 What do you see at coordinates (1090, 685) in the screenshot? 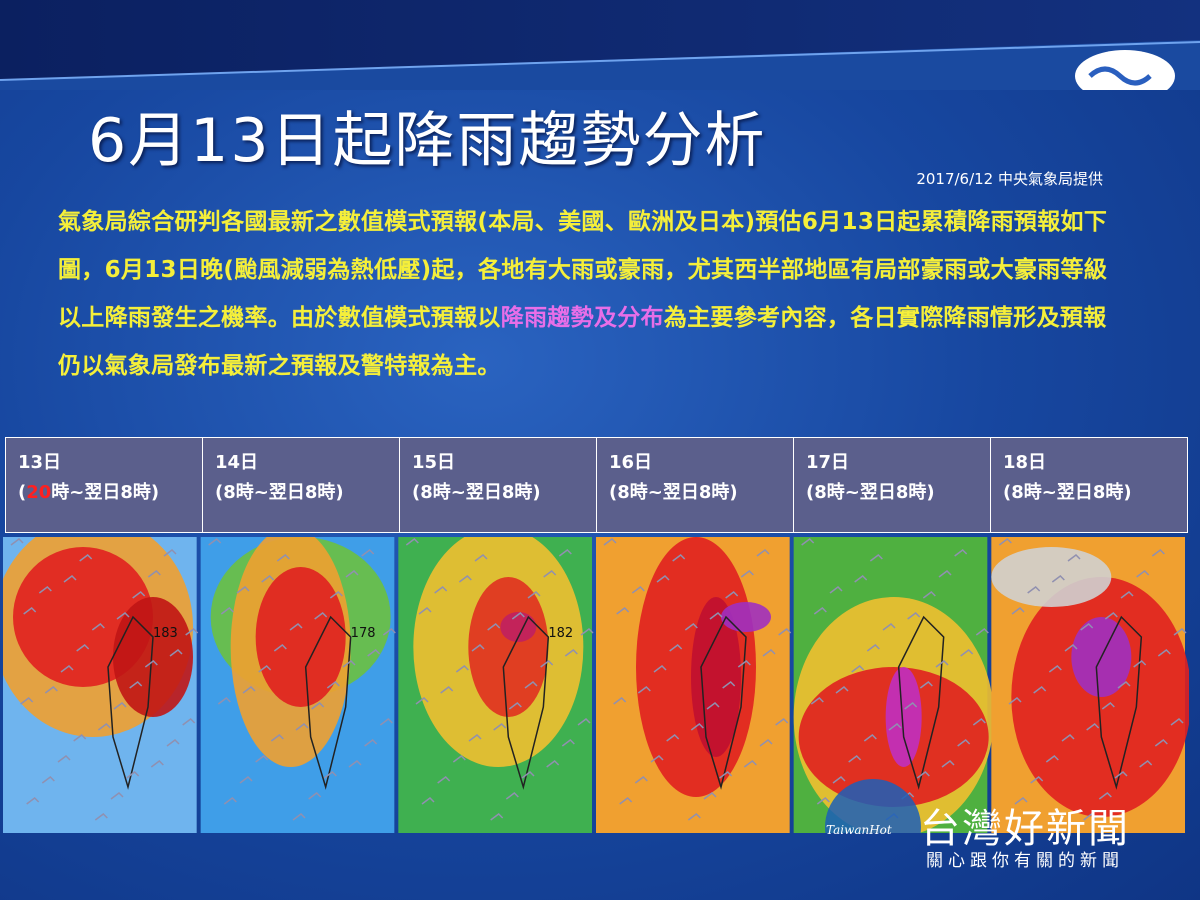
I see `rainfall-map` at bounding box center [1090, 685].